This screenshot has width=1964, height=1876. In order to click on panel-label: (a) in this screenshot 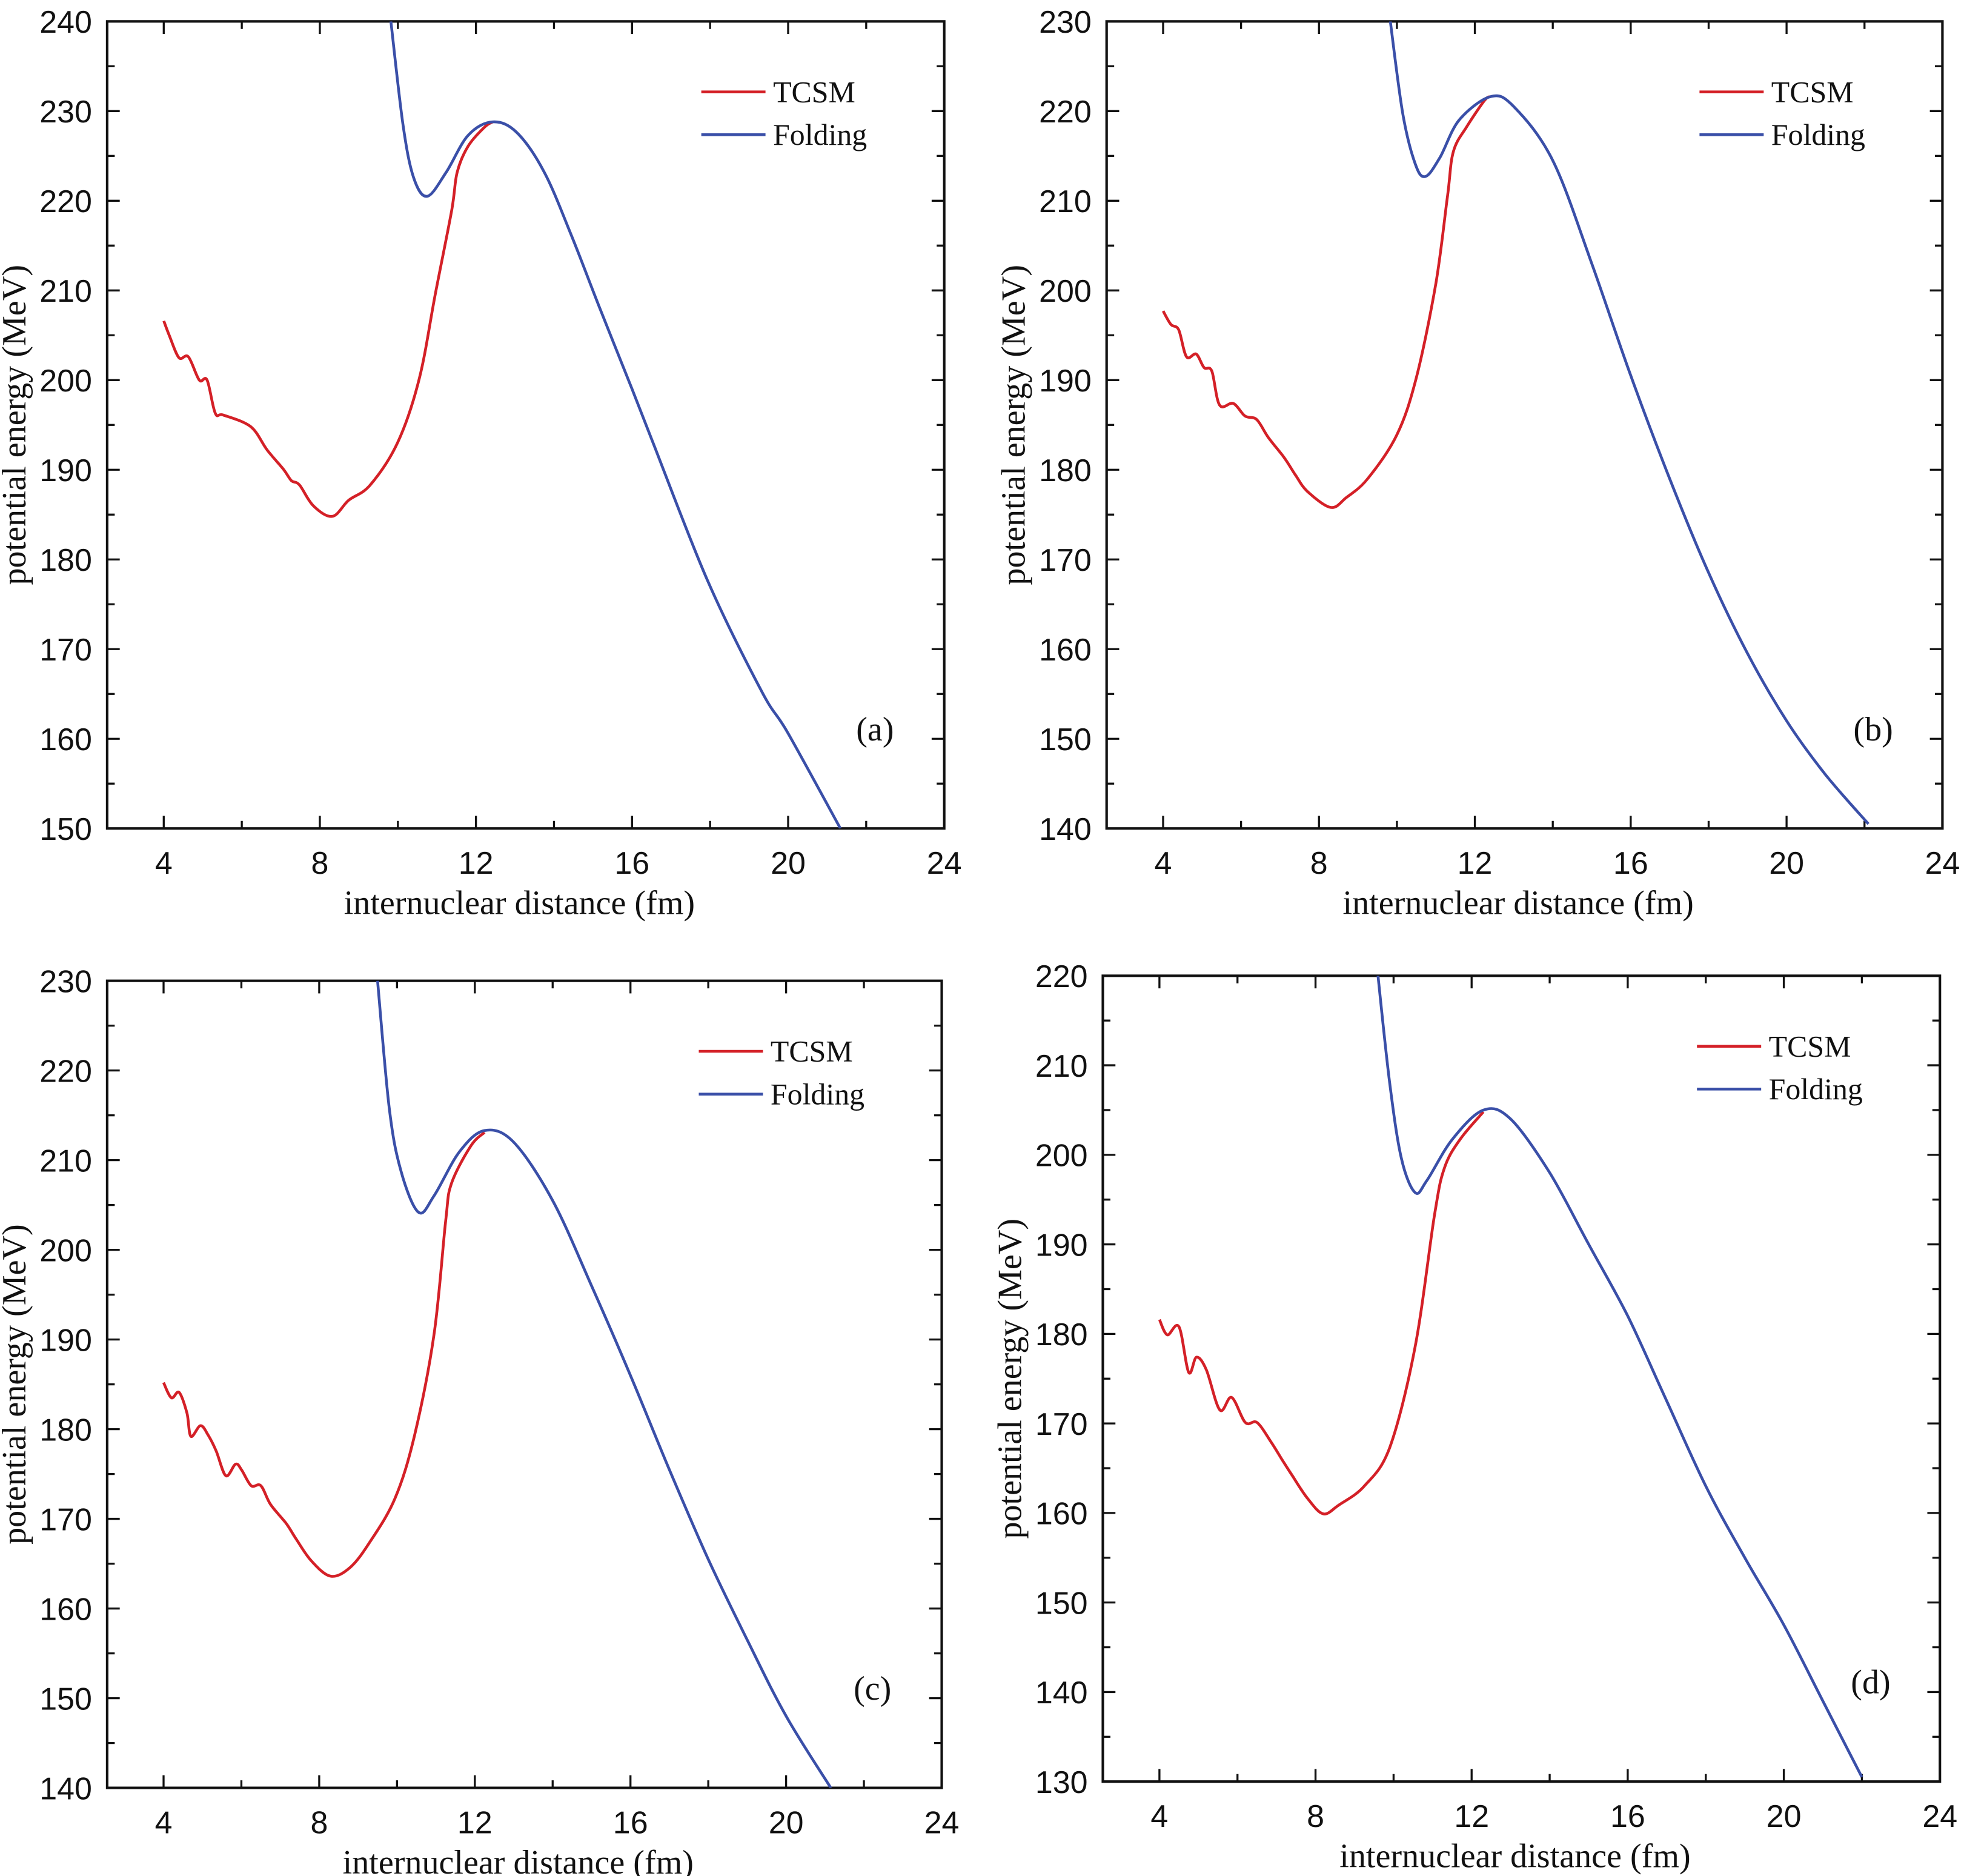, I will do `click(875, 730)`.